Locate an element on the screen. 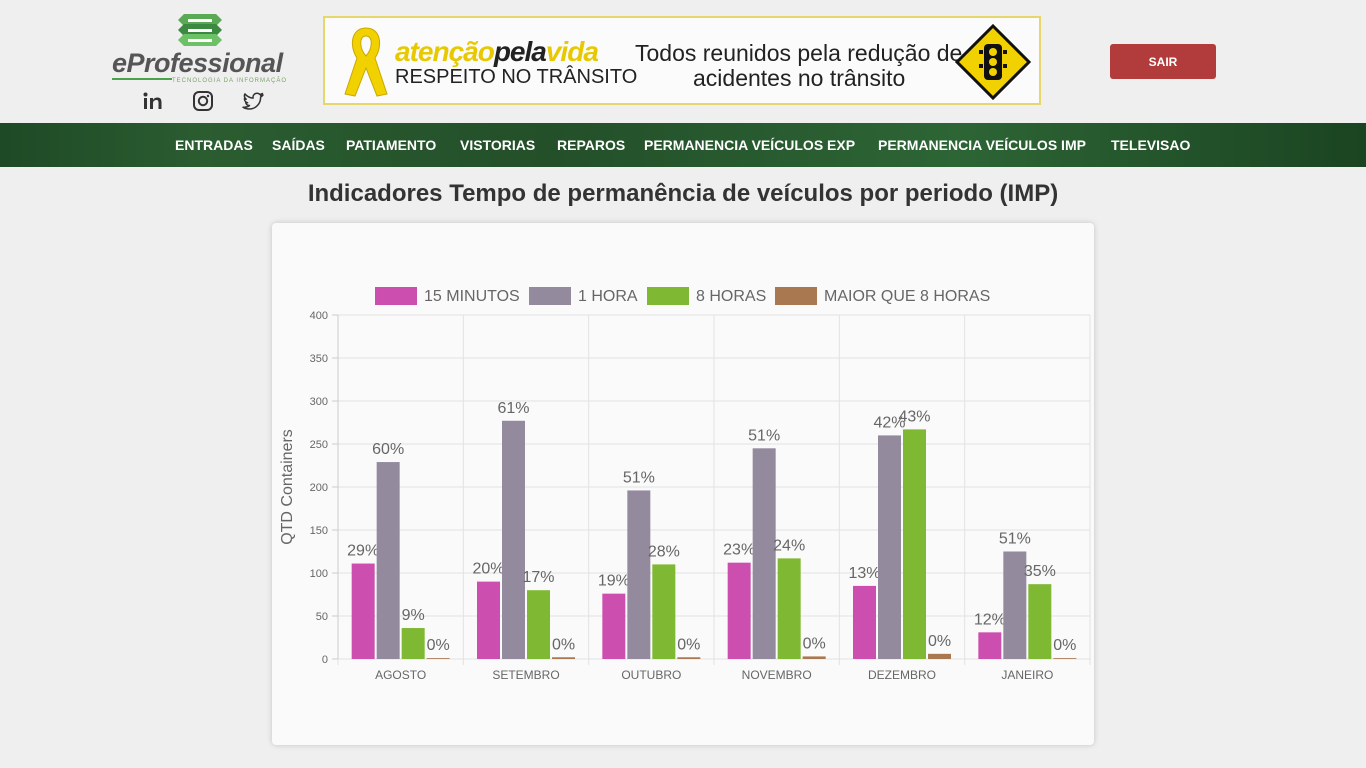 Image resolution: width=1366 pixels, height=768 pixels. instagram-icon is located at coordinates (203, 101).